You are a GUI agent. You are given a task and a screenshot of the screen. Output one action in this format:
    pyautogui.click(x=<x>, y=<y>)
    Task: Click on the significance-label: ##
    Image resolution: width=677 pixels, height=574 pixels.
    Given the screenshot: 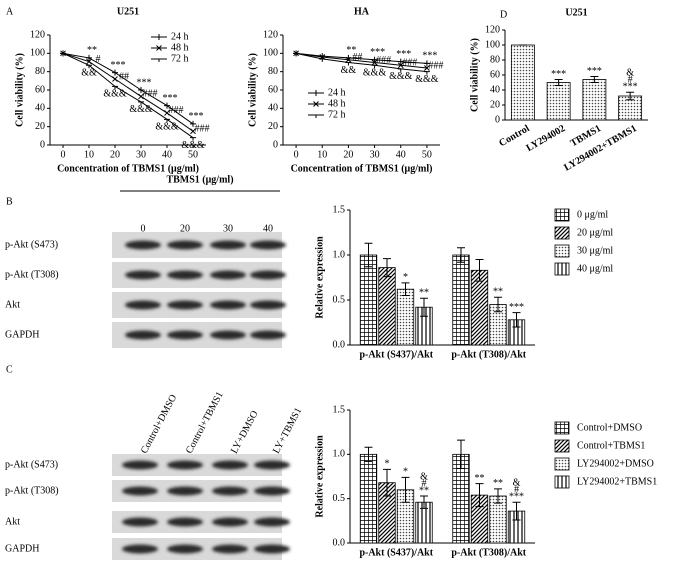 What is the action you would take?
    pyautogui.click(x=357, y=57)
    